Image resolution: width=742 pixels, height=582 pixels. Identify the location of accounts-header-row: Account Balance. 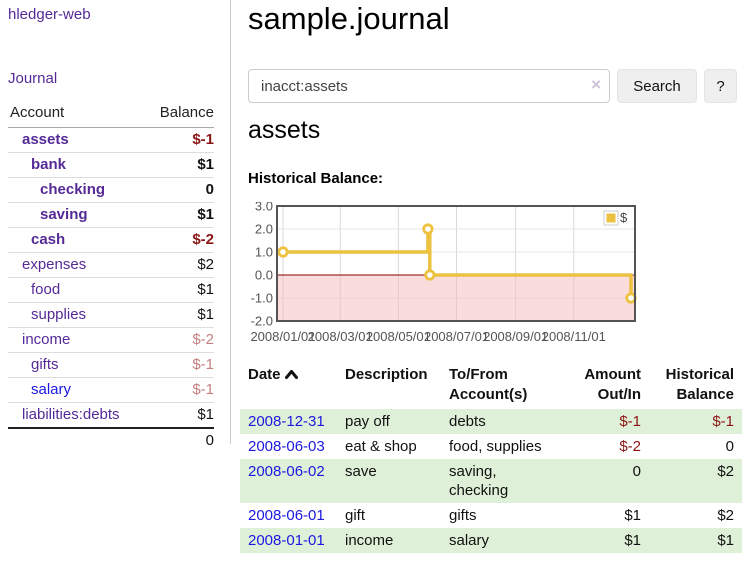
(111, 114).